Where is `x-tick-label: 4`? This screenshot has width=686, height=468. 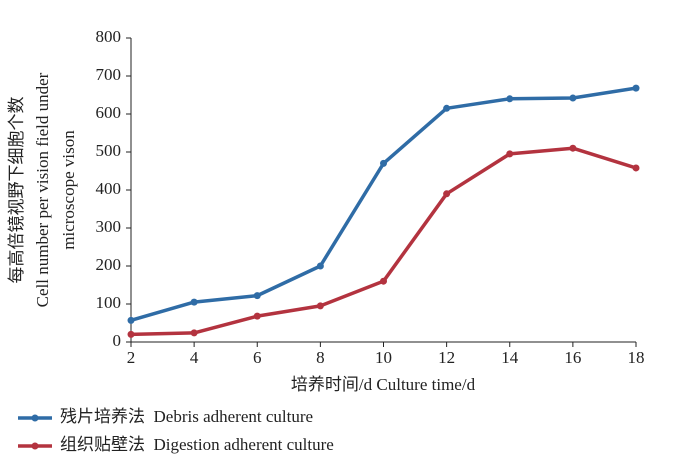 x-tick-label: 4 is located at coordinates (194, 357).